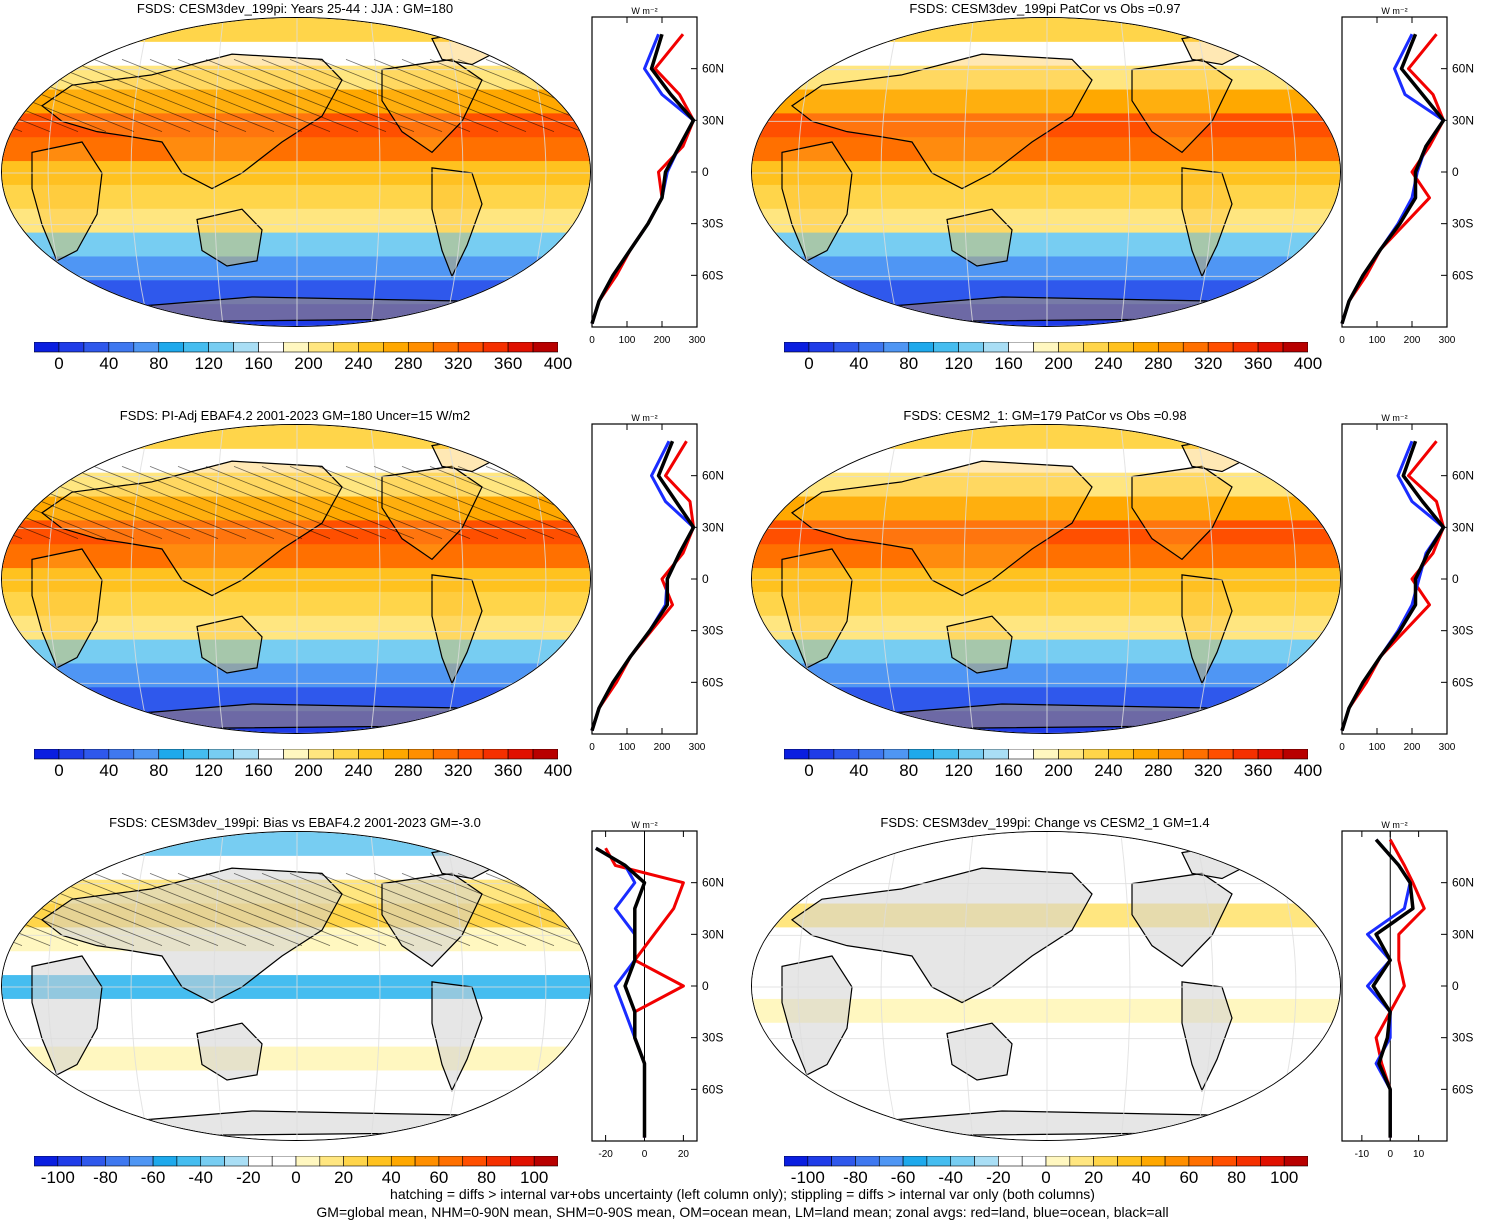 The width and height of the screenshot is (1485, 1221). Describe the element at coordinates (1412, 747) in the screenshot. I see `zonal-x-tick-label: 200` at that location.